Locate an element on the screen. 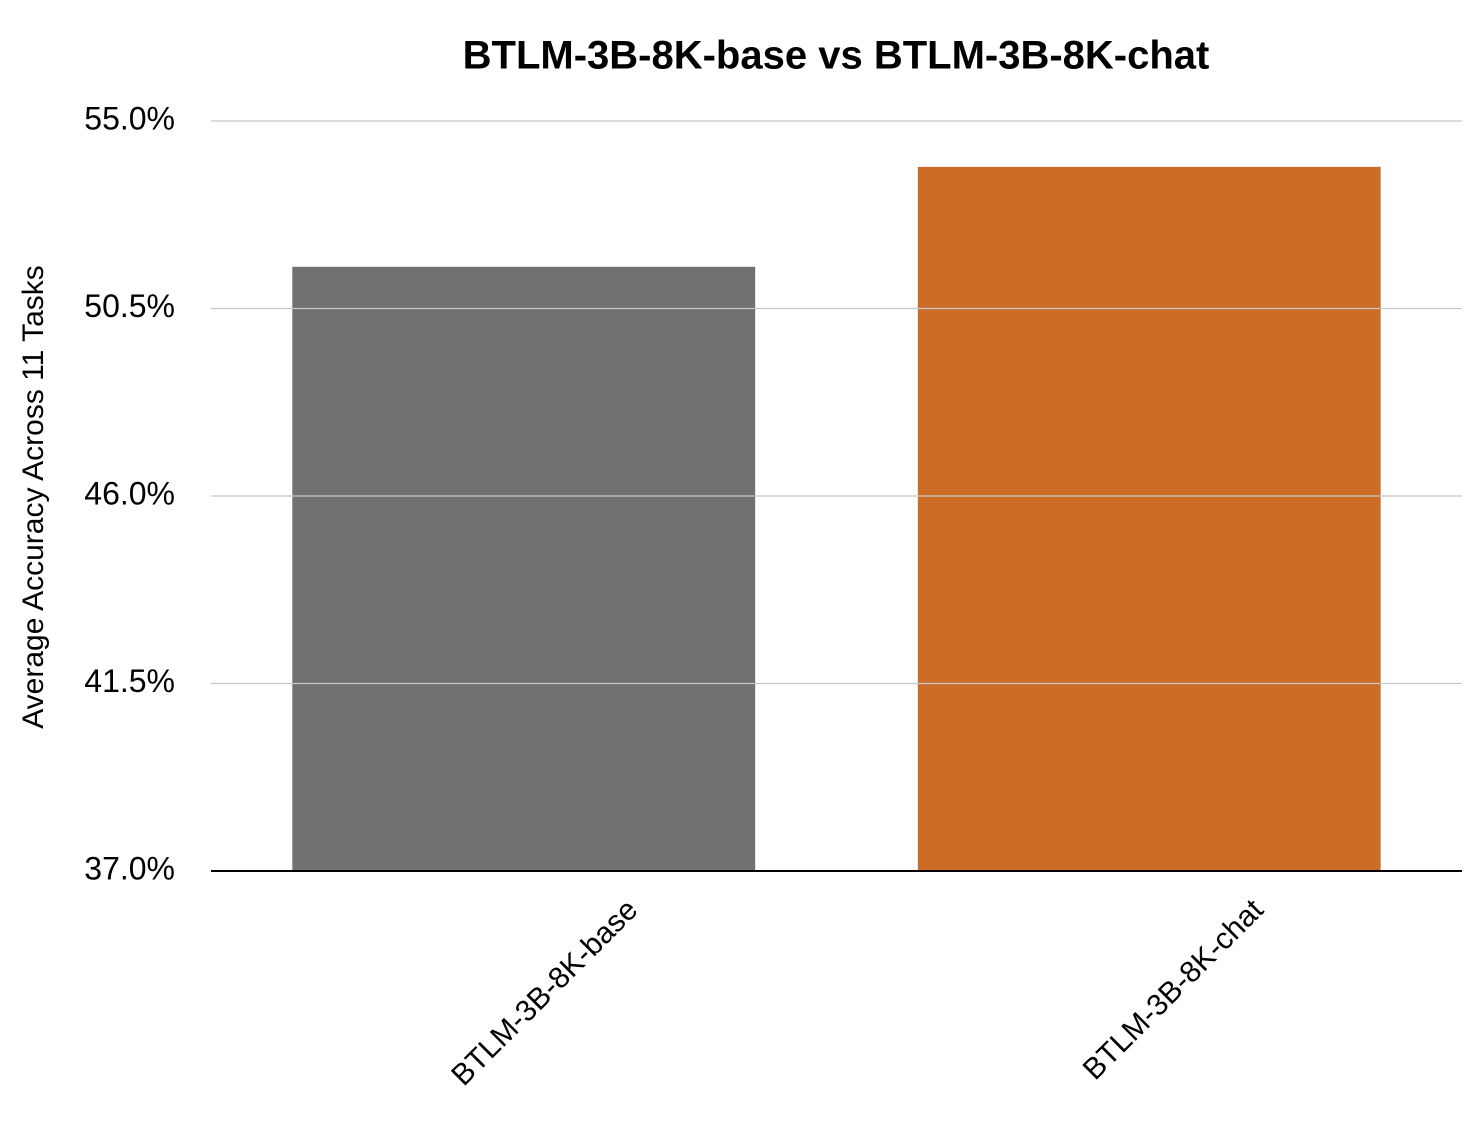 This screenshot has width=1484, height=1142. y-tick-label: 46.0% is located at coordinates (129, 493).